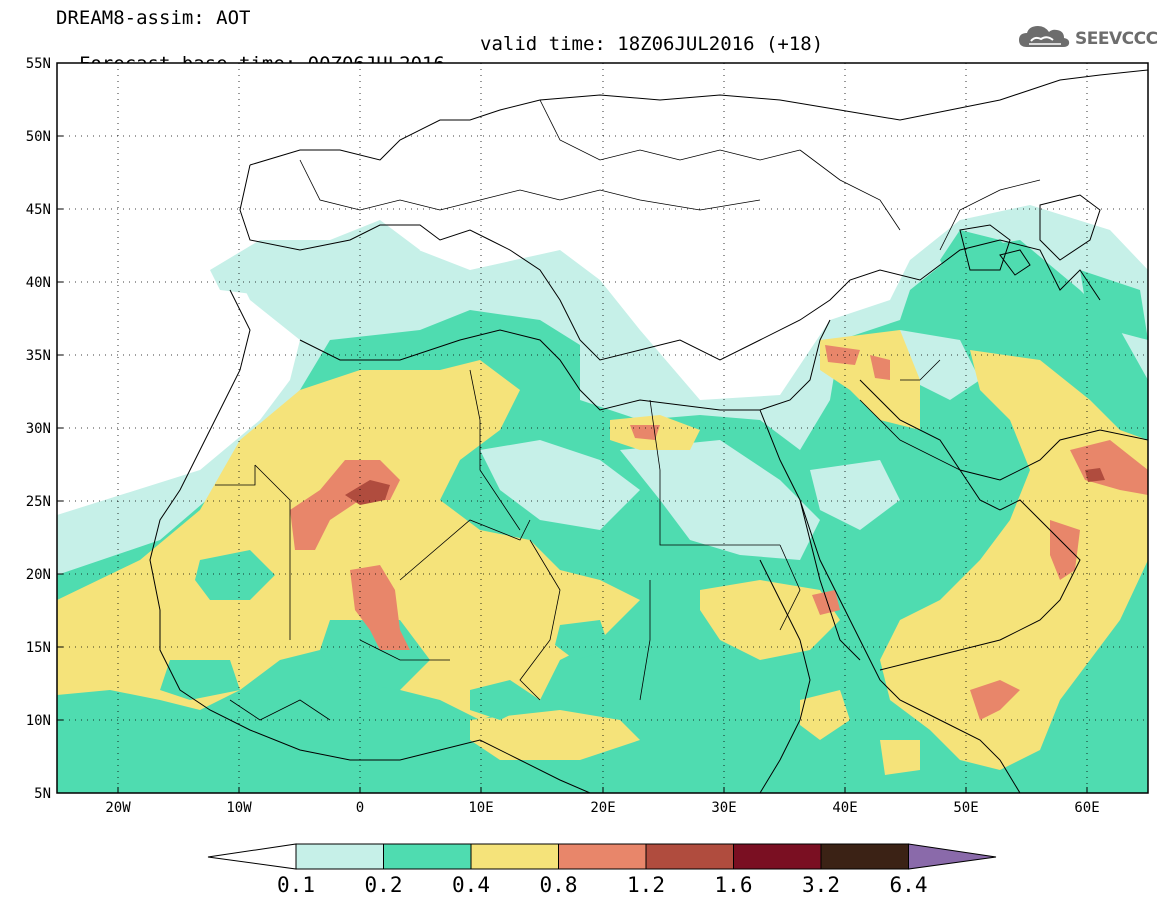 The image size is (1165, 905). I want to click on colorbar, so click(602, 856).